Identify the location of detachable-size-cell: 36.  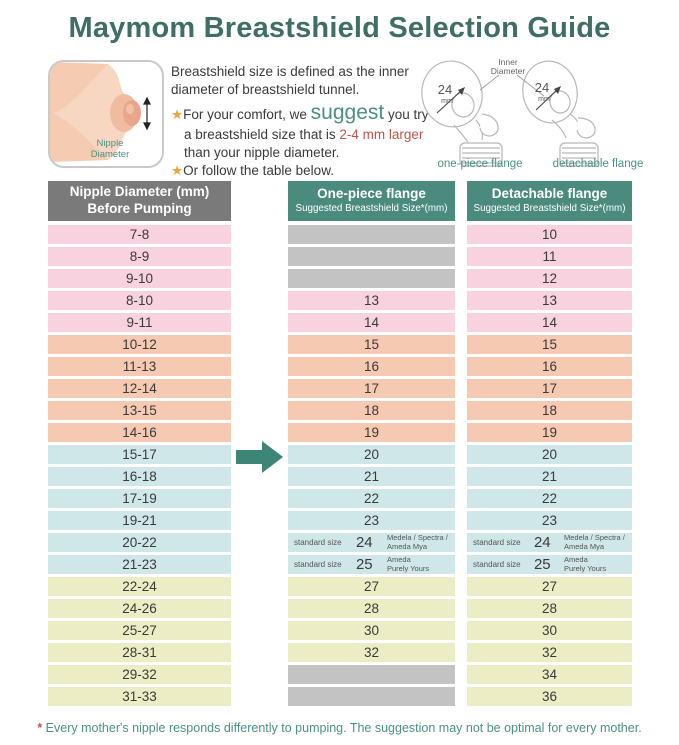
(549, 696).